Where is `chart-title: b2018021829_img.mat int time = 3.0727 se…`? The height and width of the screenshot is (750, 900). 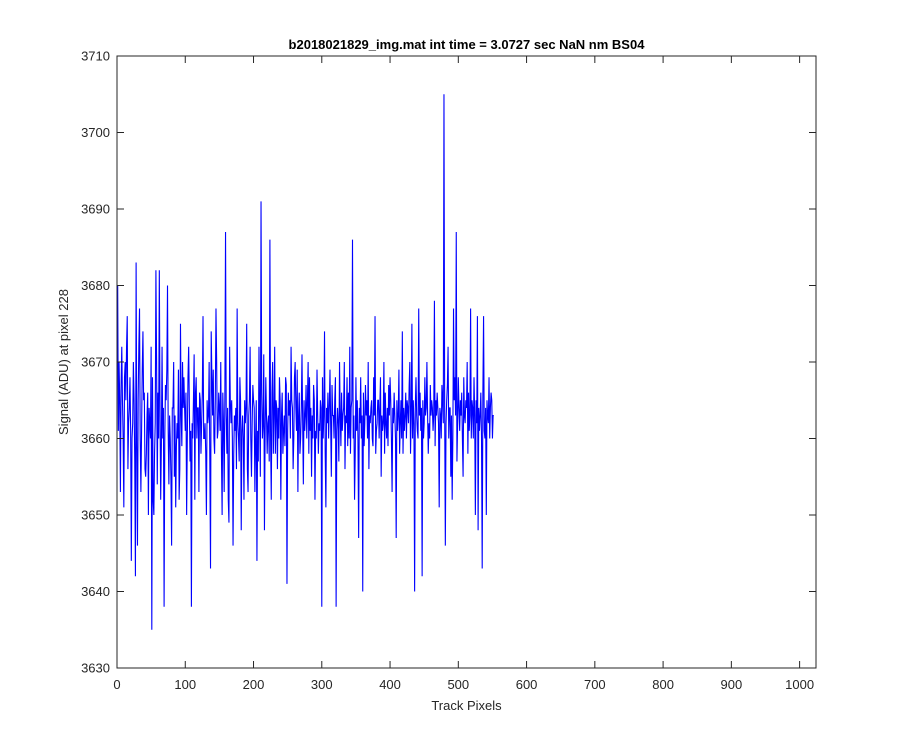 chart-title: b2018021829_img.mat int time = 3.0727 se… is located at coordinates (467, 44).